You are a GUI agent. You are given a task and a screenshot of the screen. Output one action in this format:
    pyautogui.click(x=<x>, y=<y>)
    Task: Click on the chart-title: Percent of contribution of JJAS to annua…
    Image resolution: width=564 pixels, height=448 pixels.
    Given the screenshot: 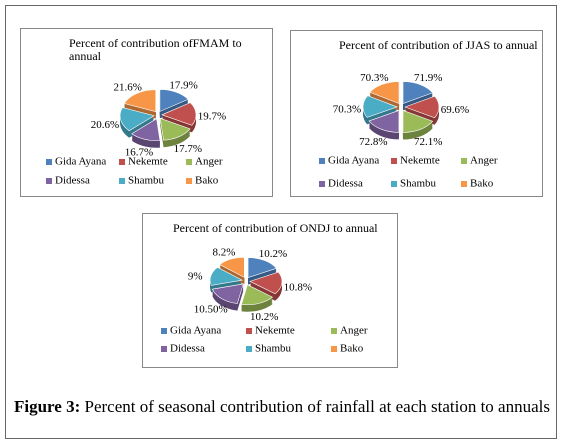 What is the action you would take?
    pyautogui.click(x=438, y=45)
    